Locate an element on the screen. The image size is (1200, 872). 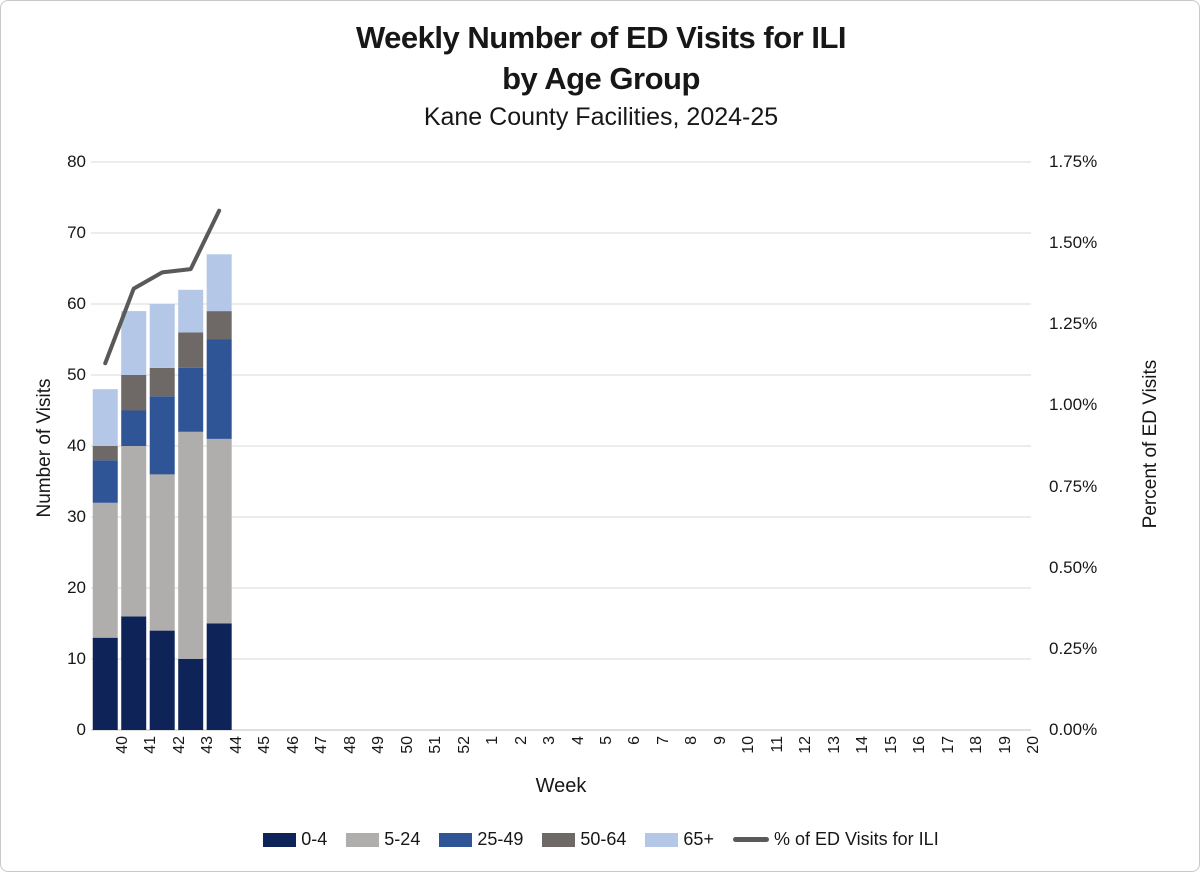
bar-segment-25-49-wk43 is located at coordinates (191, 399).